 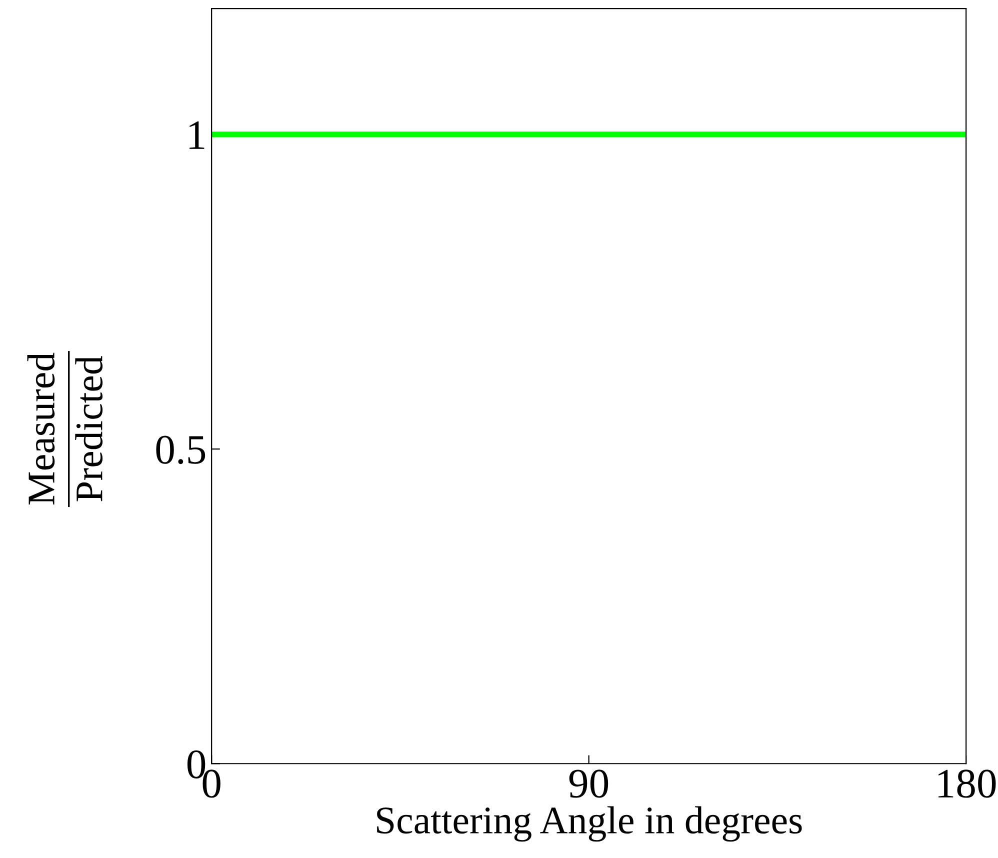 What do you see at coordinates (967, 784) in the screenshot?
I see `x-tick-label: 180` at bounding box center [967, 784].